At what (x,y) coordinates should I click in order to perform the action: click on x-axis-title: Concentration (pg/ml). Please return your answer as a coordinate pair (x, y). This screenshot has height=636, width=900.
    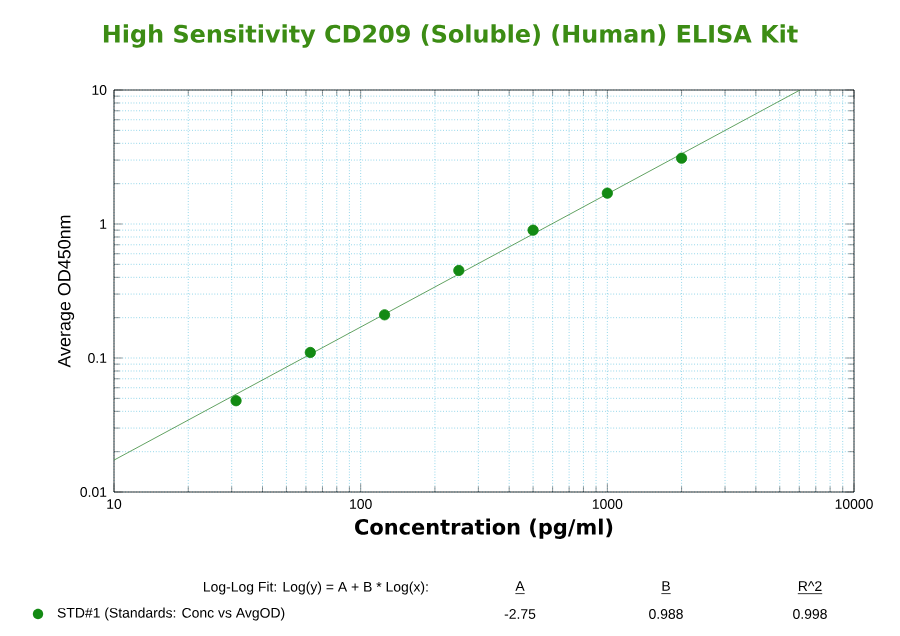
    Looking at the image, I should click on (484, 528).